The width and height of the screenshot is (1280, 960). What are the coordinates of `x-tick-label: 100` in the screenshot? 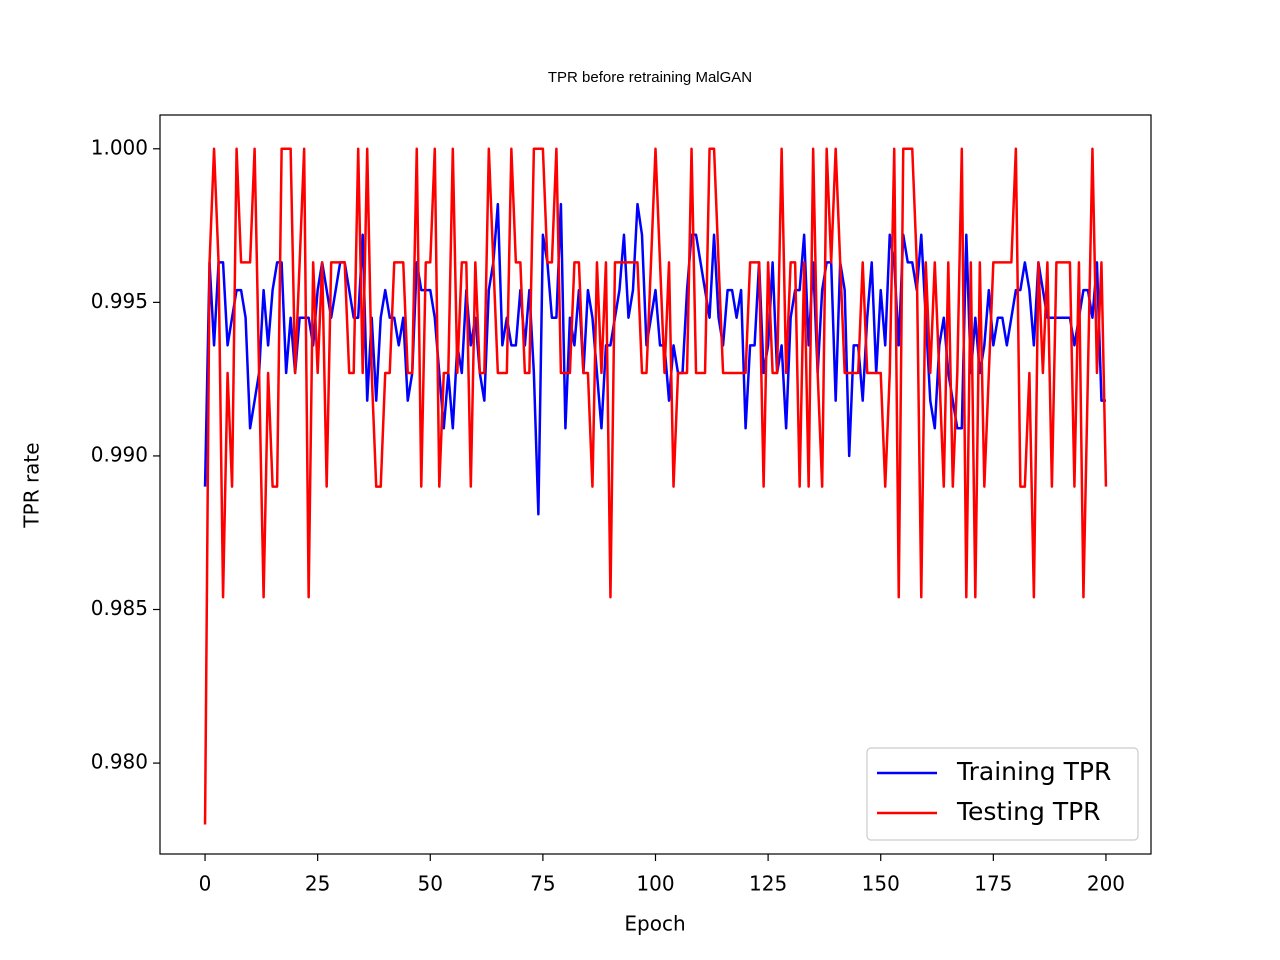 It's located at (655, 884).